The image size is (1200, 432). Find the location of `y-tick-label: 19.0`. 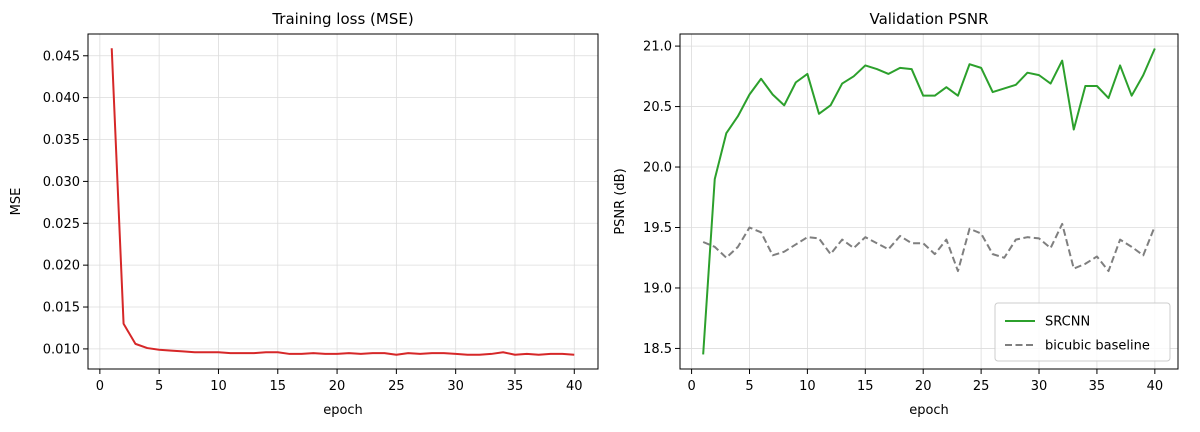

y-tick-label: 19.0 is located at coordinates (657, 288).